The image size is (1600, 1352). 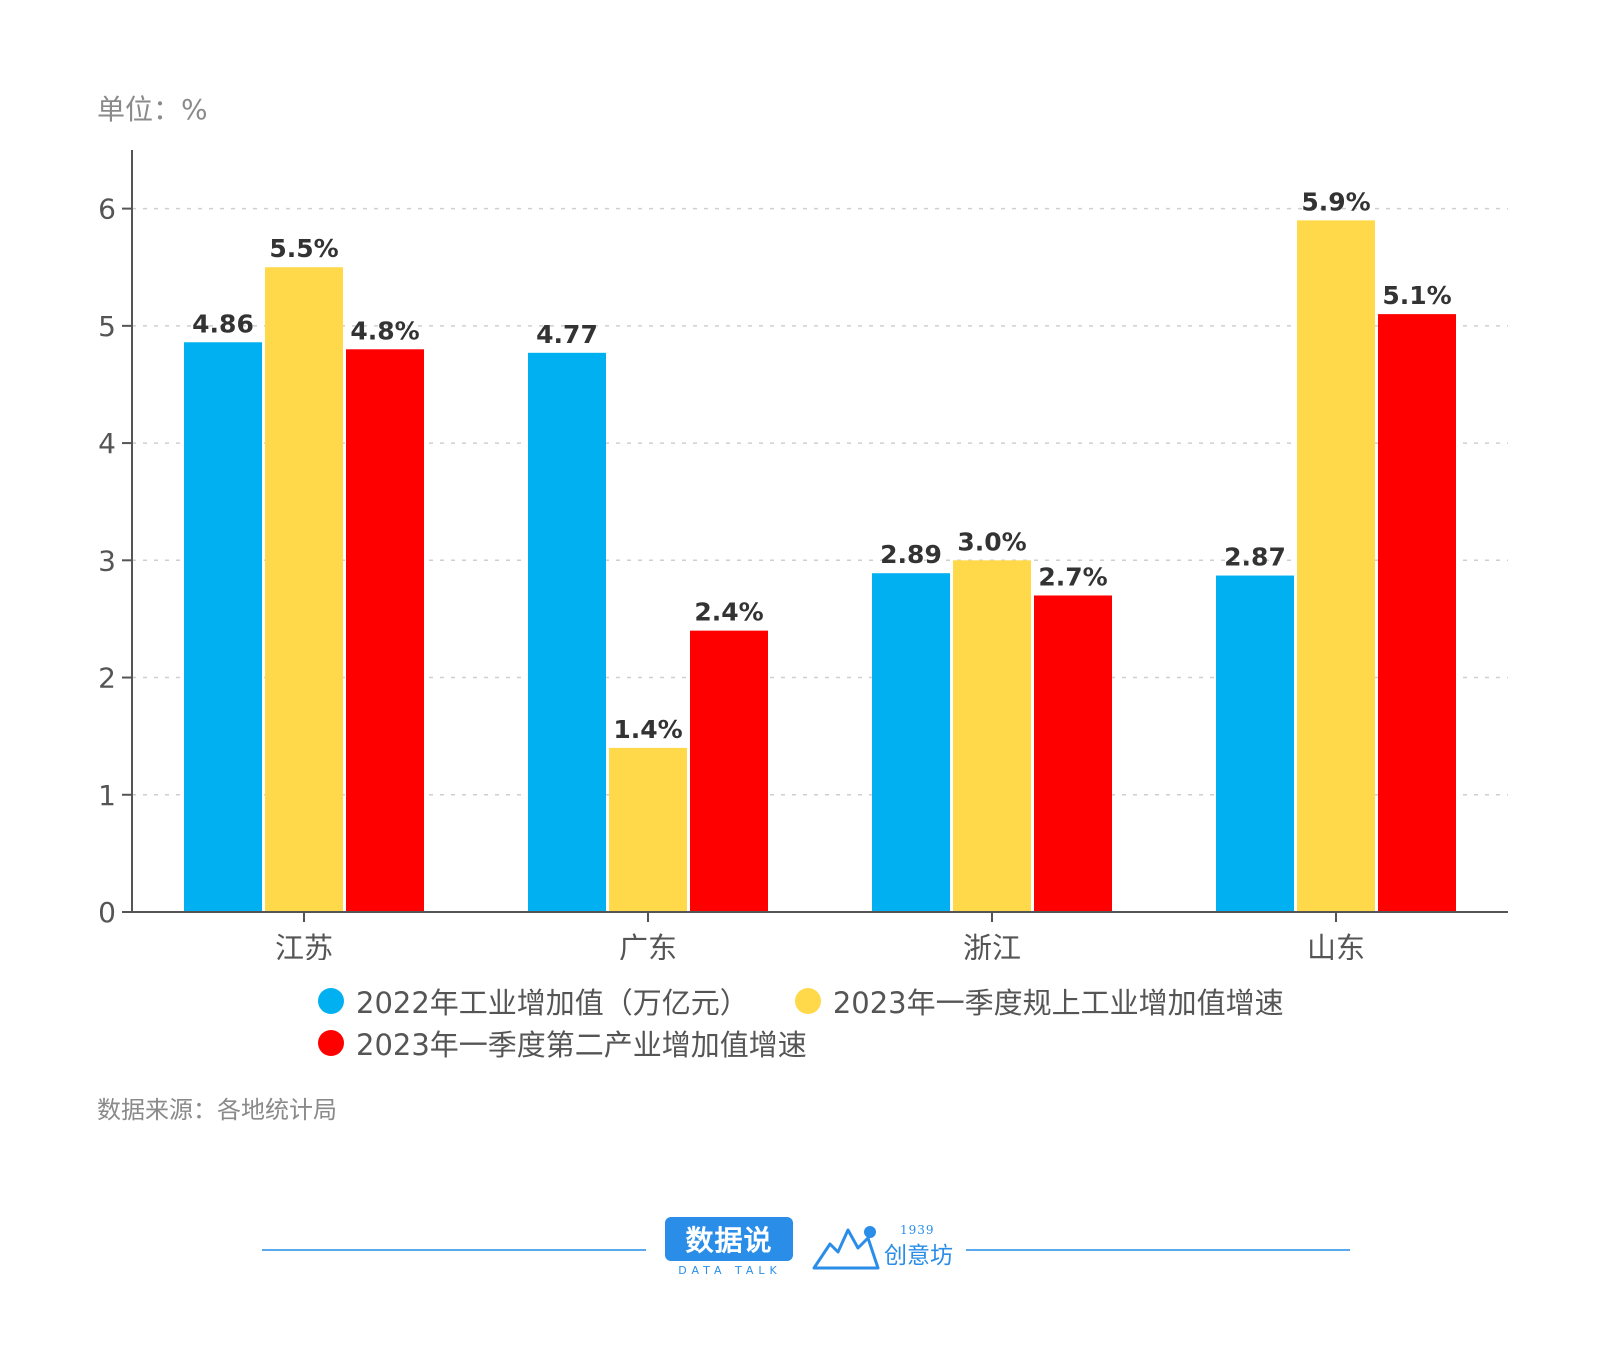 What do you see at coordinates (331, 1001) in the screenshot?
I see `legend-swatch-blue` at bounding box center [331, 1001].